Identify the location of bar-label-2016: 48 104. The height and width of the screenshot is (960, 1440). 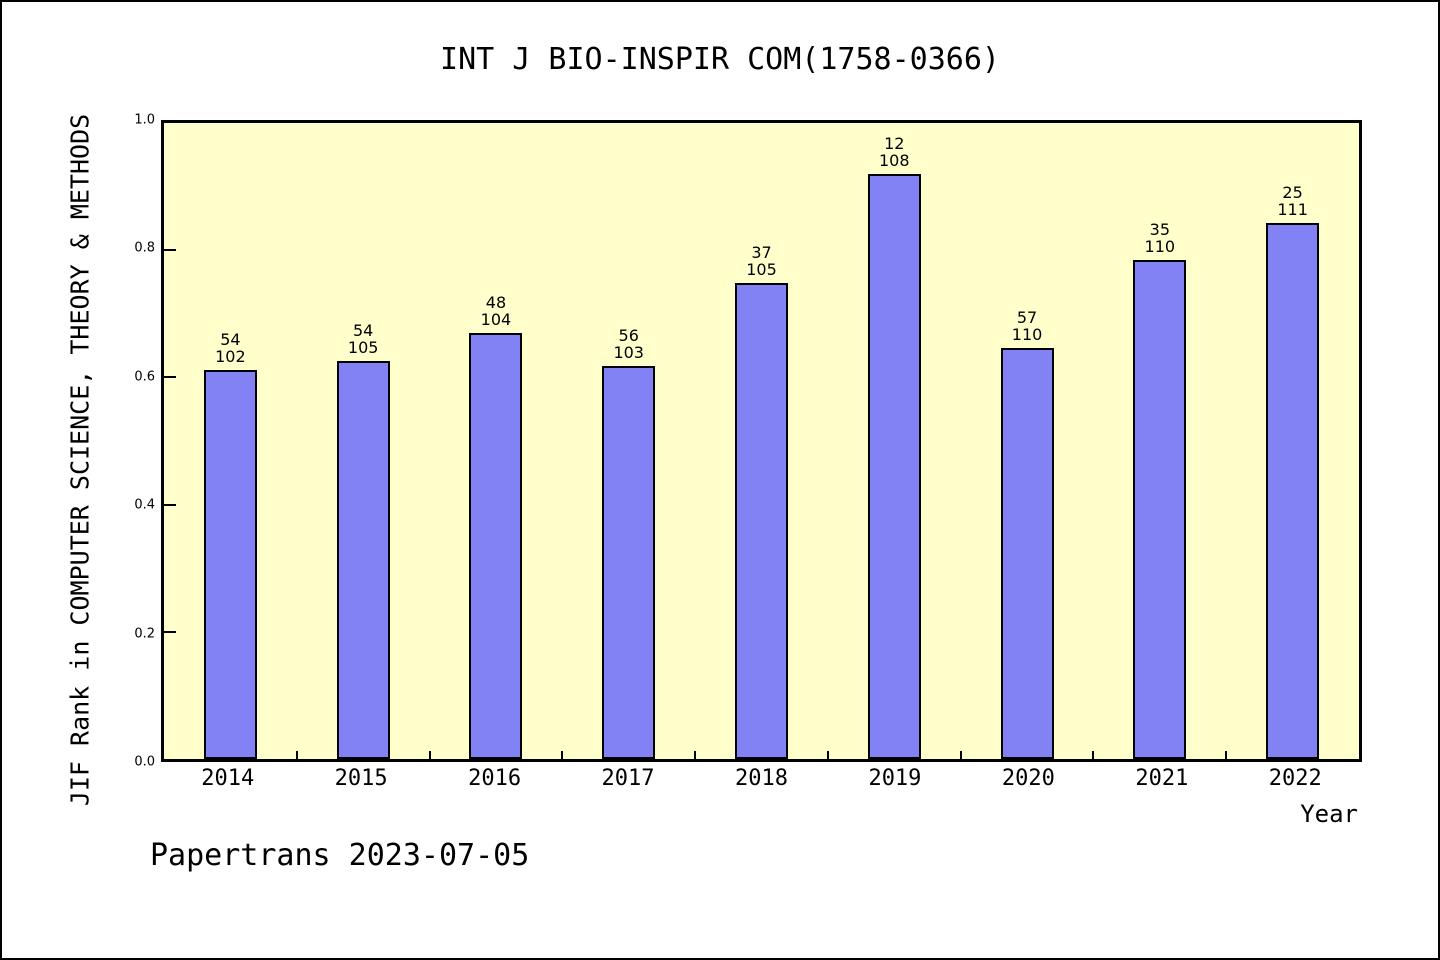
(496, 311).